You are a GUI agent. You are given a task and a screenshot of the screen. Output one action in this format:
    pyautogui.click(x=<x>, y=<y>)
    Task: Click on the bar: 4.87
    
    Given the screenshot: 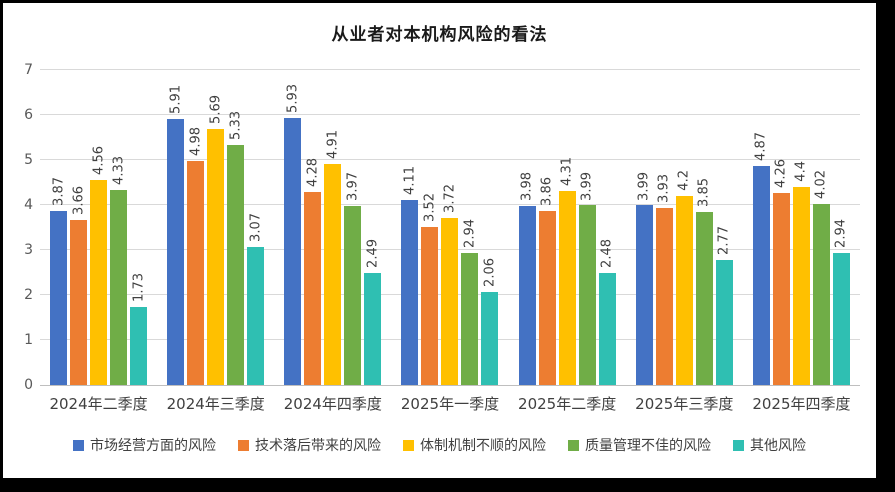 What is the action you would take?
    pyautogui.click(x=761, y=258)
    